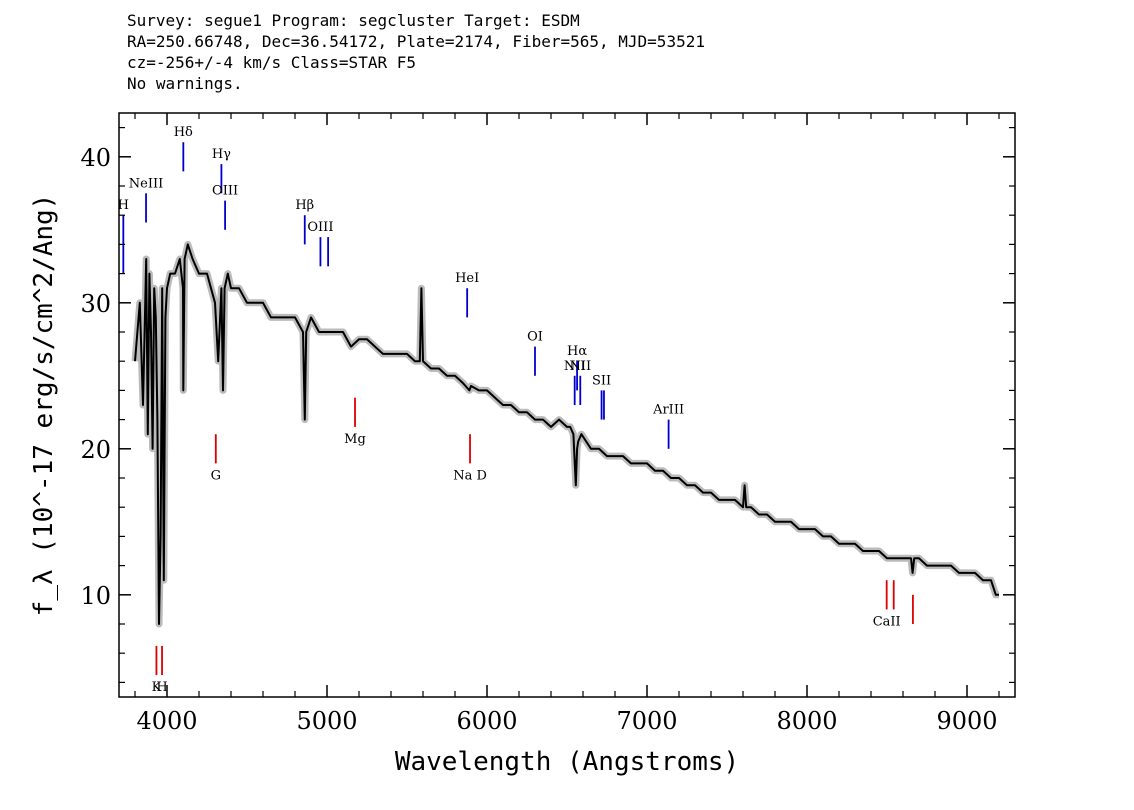 This screenshot has width=1134, height=810. What do you see at coordinates (95, 596) in the screenshot?
I see `y-tick-label: 10` at bounding box center [95, 596].